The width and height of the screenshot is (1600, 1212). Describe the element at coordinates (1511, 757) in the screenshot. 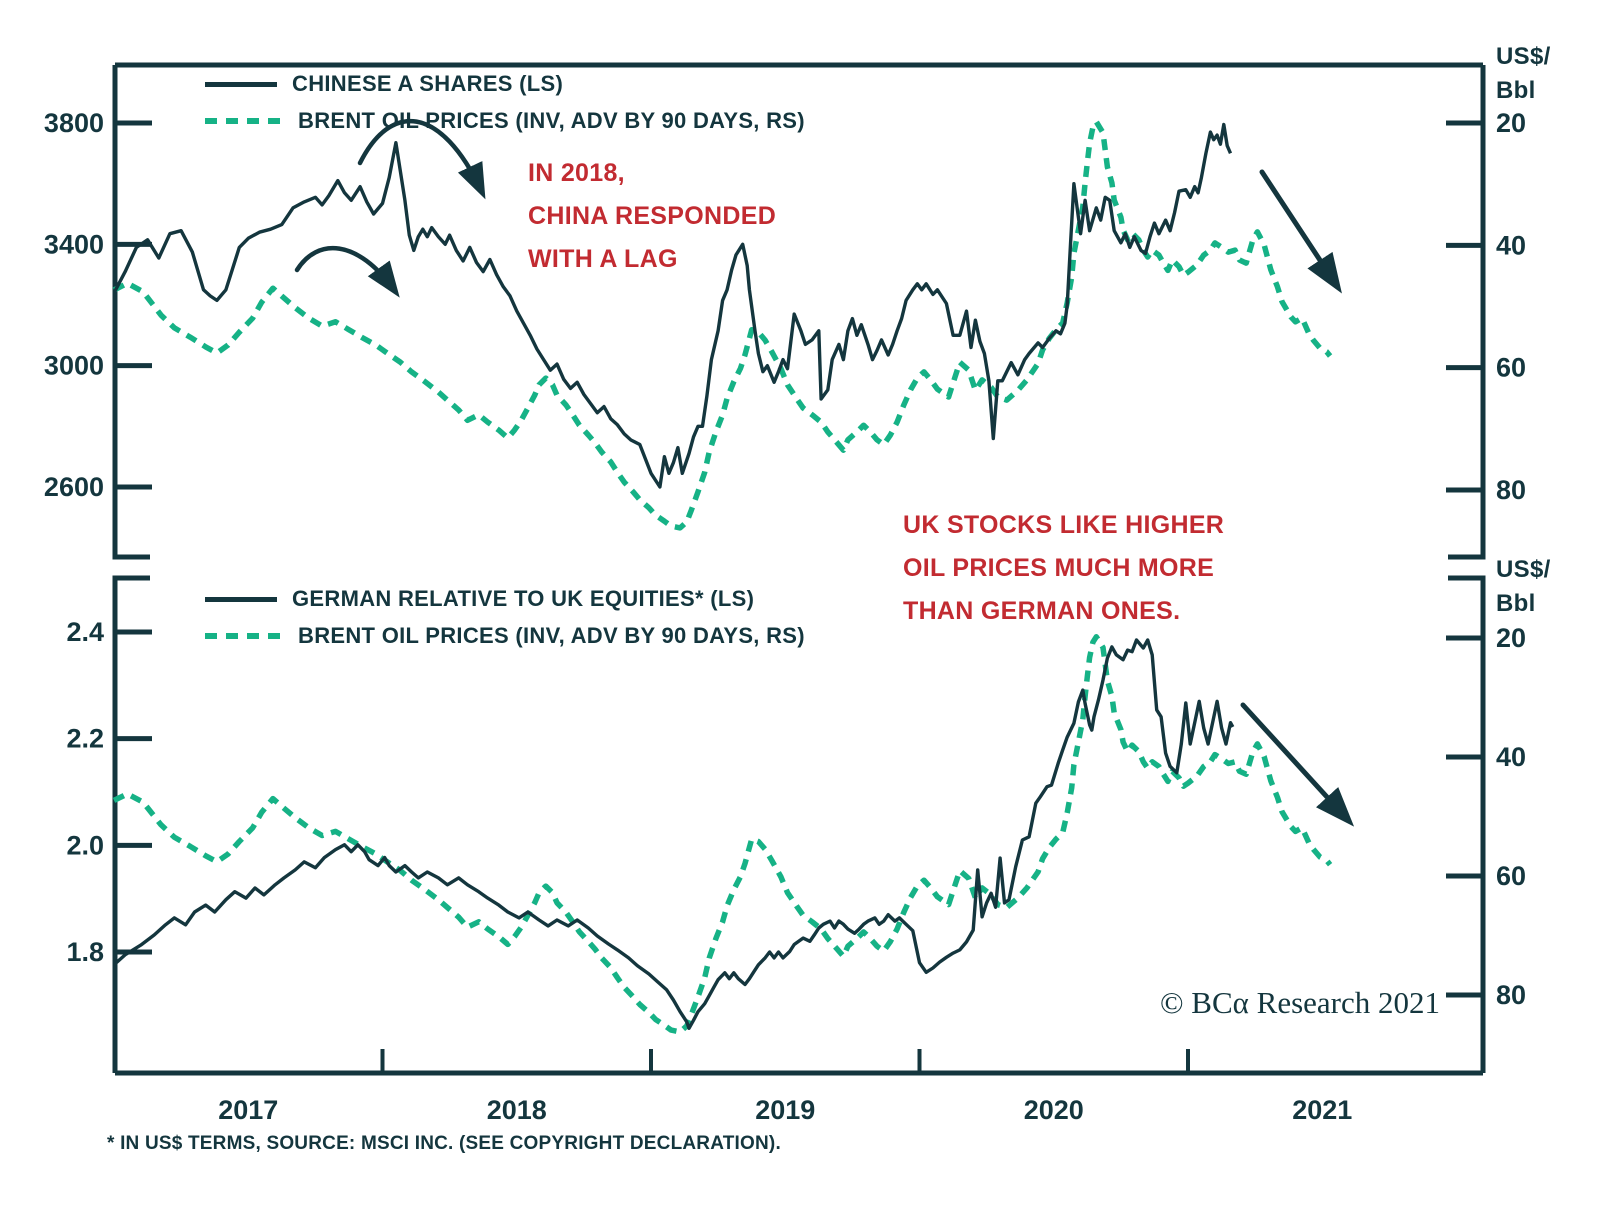

I see `tick-label-bottom-right: 40` at that location.